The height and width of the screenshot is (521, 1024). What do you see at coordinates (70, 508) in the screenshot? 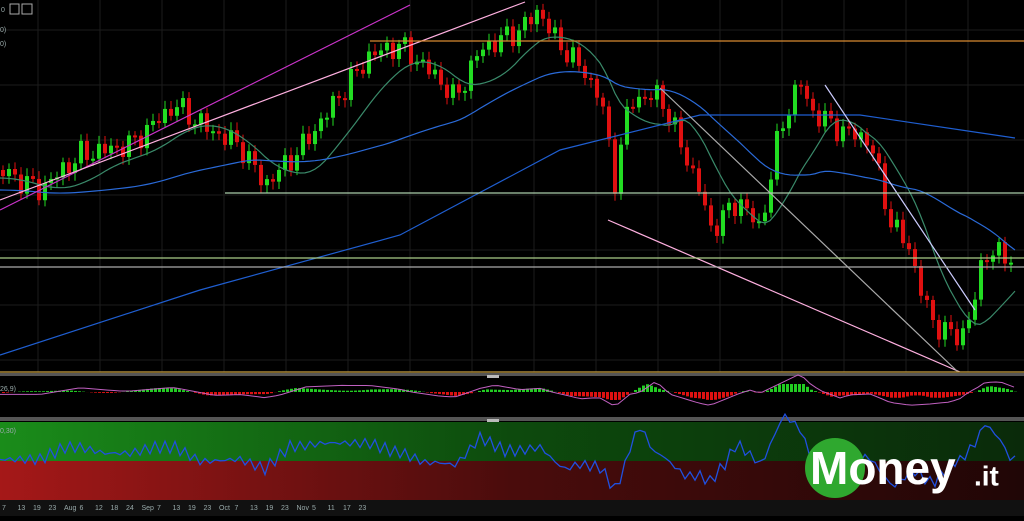
I see `time-label: Aug` at bounding box center [70, 508].